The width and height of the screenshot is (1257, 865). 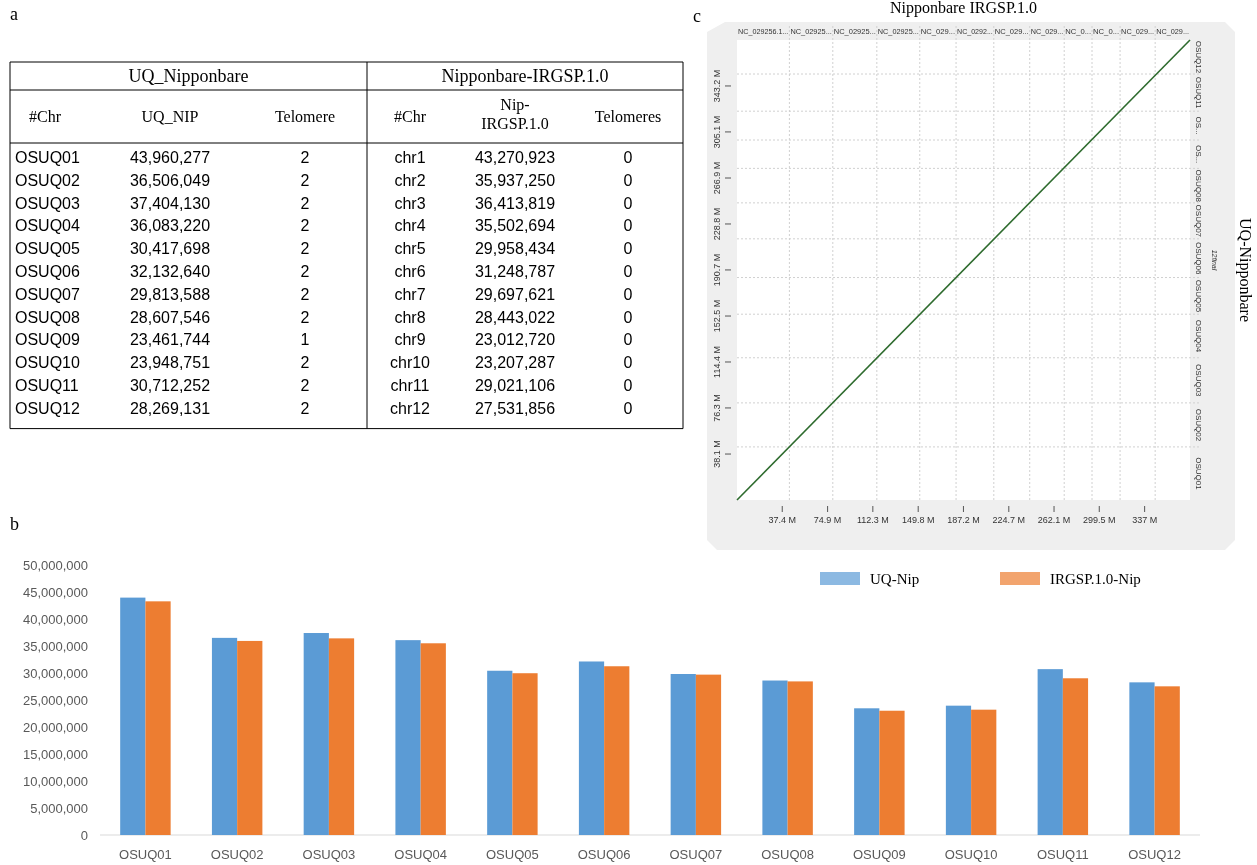 I want to click on x-tick-label: OSUQ08, so click(x=787, y=854).